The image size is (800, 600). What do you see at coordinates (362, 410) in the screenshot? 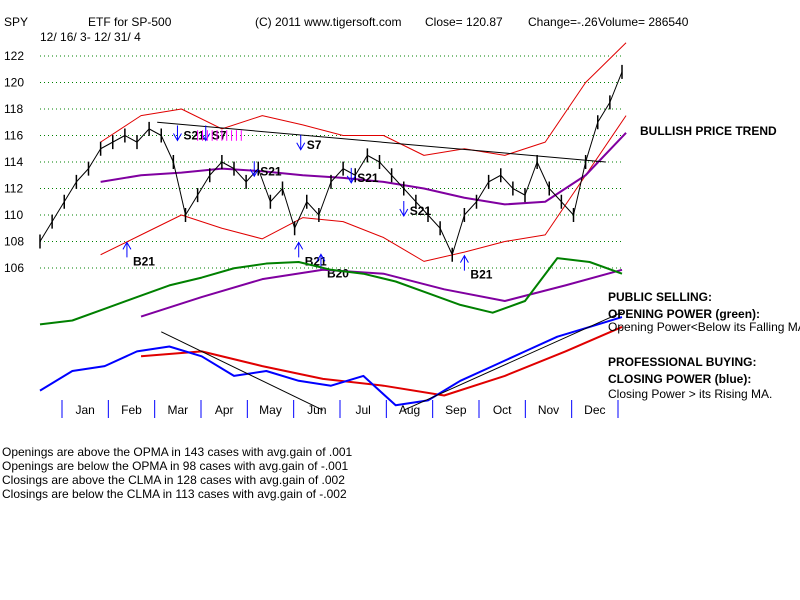
I see `month-label: Jul` at bounding box center [362, 410].